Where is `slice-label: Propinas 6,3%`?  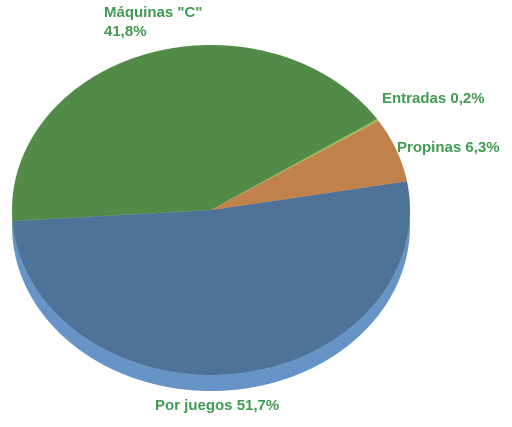 slice-label: Propinas 6,3% is located at coordinates (448, 147).